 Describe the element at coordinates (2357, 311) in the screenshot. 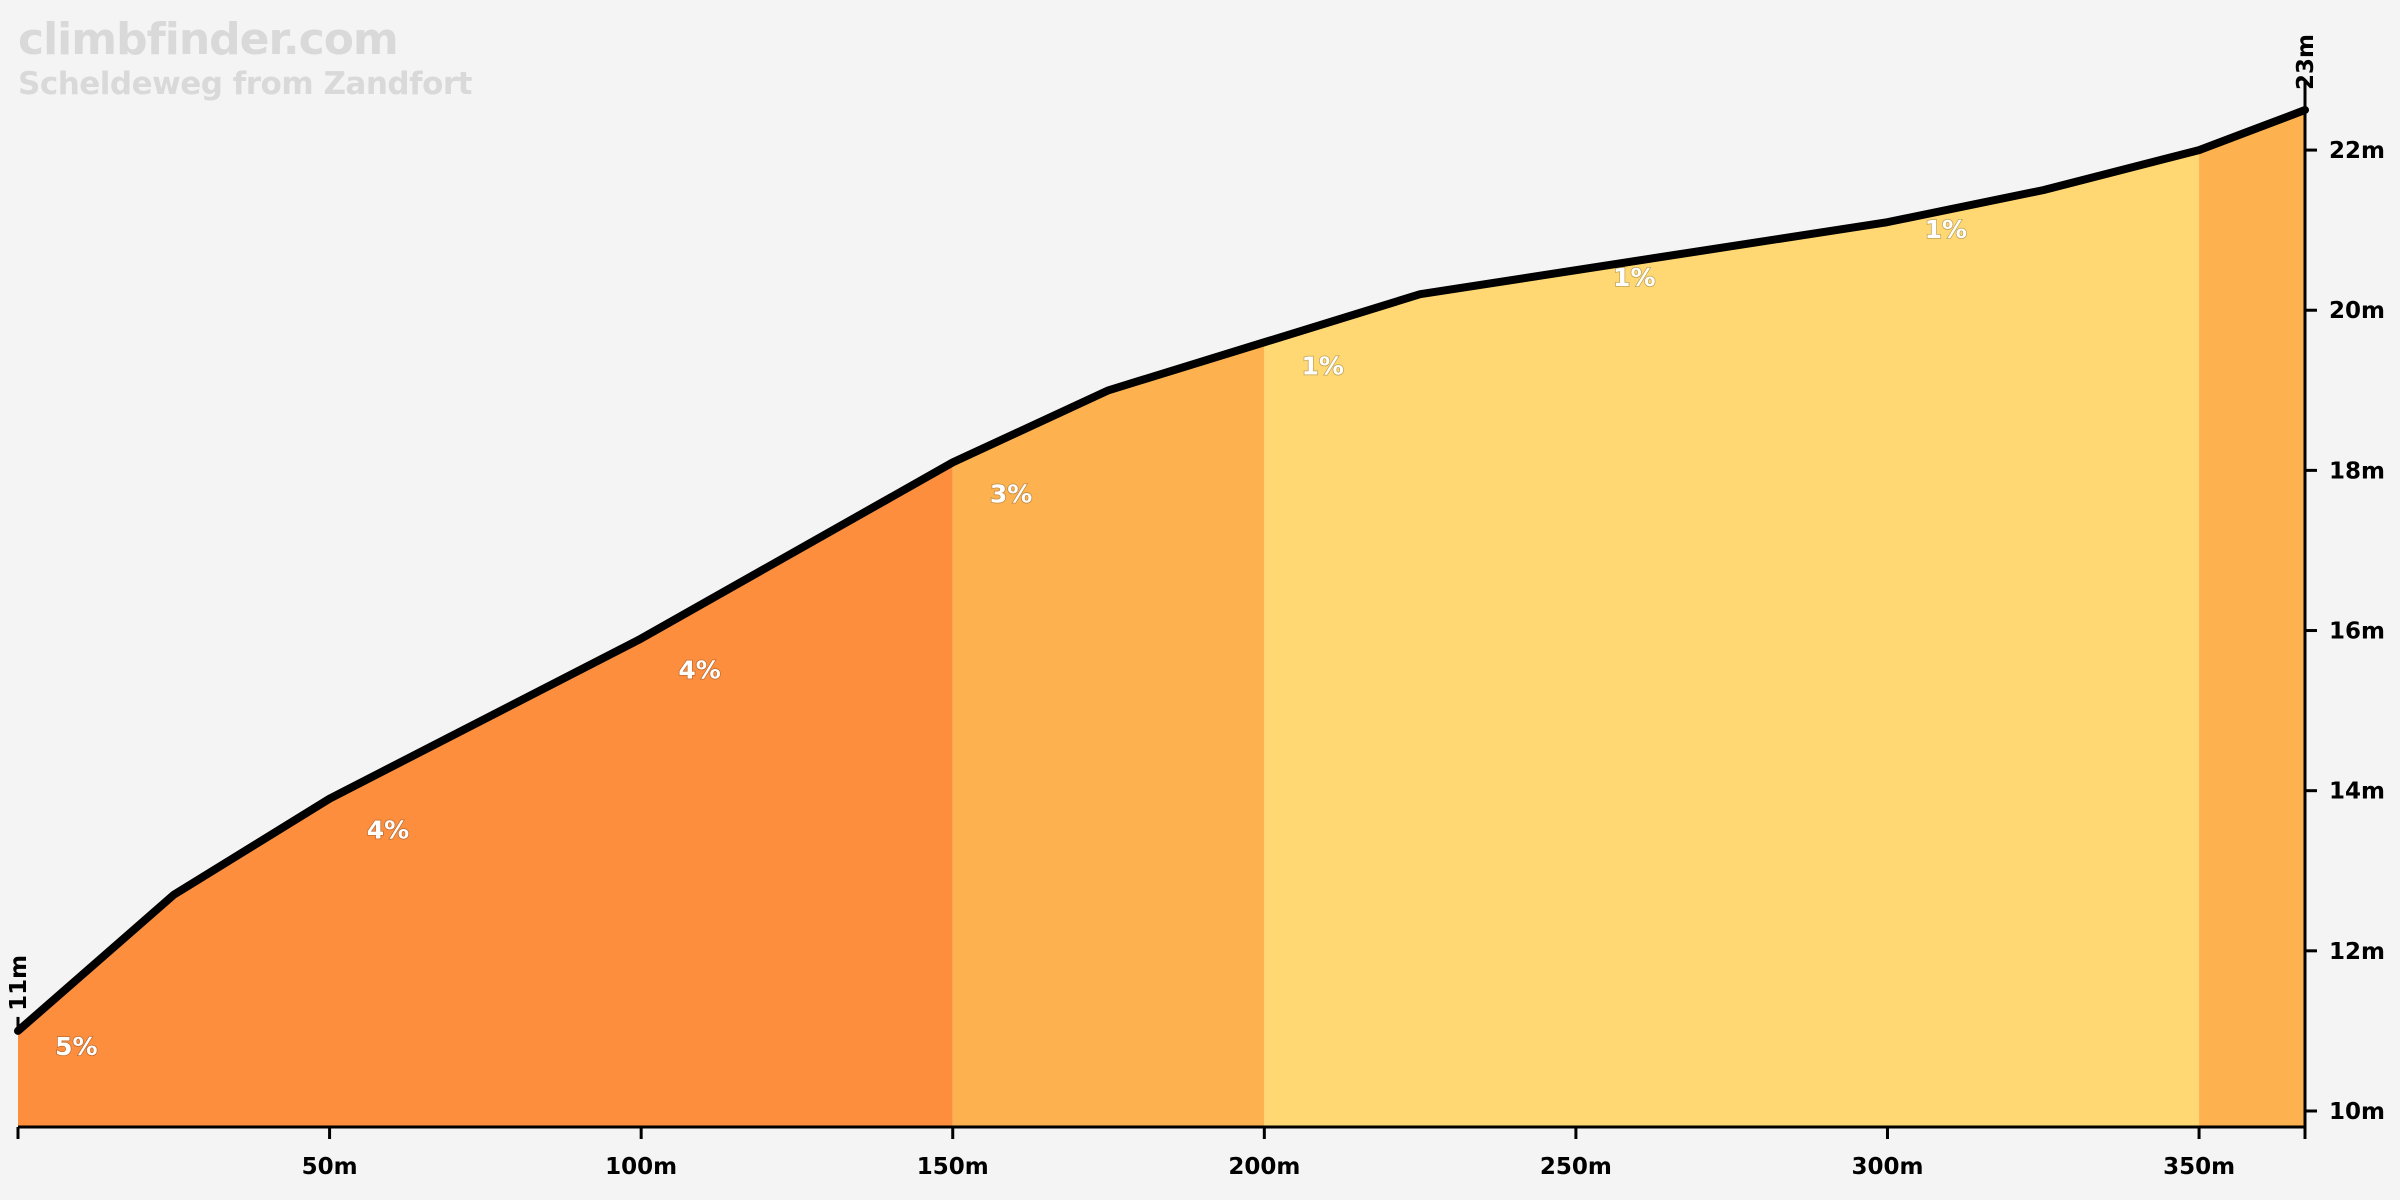

I see `y-tick-label: 20m` at that location.